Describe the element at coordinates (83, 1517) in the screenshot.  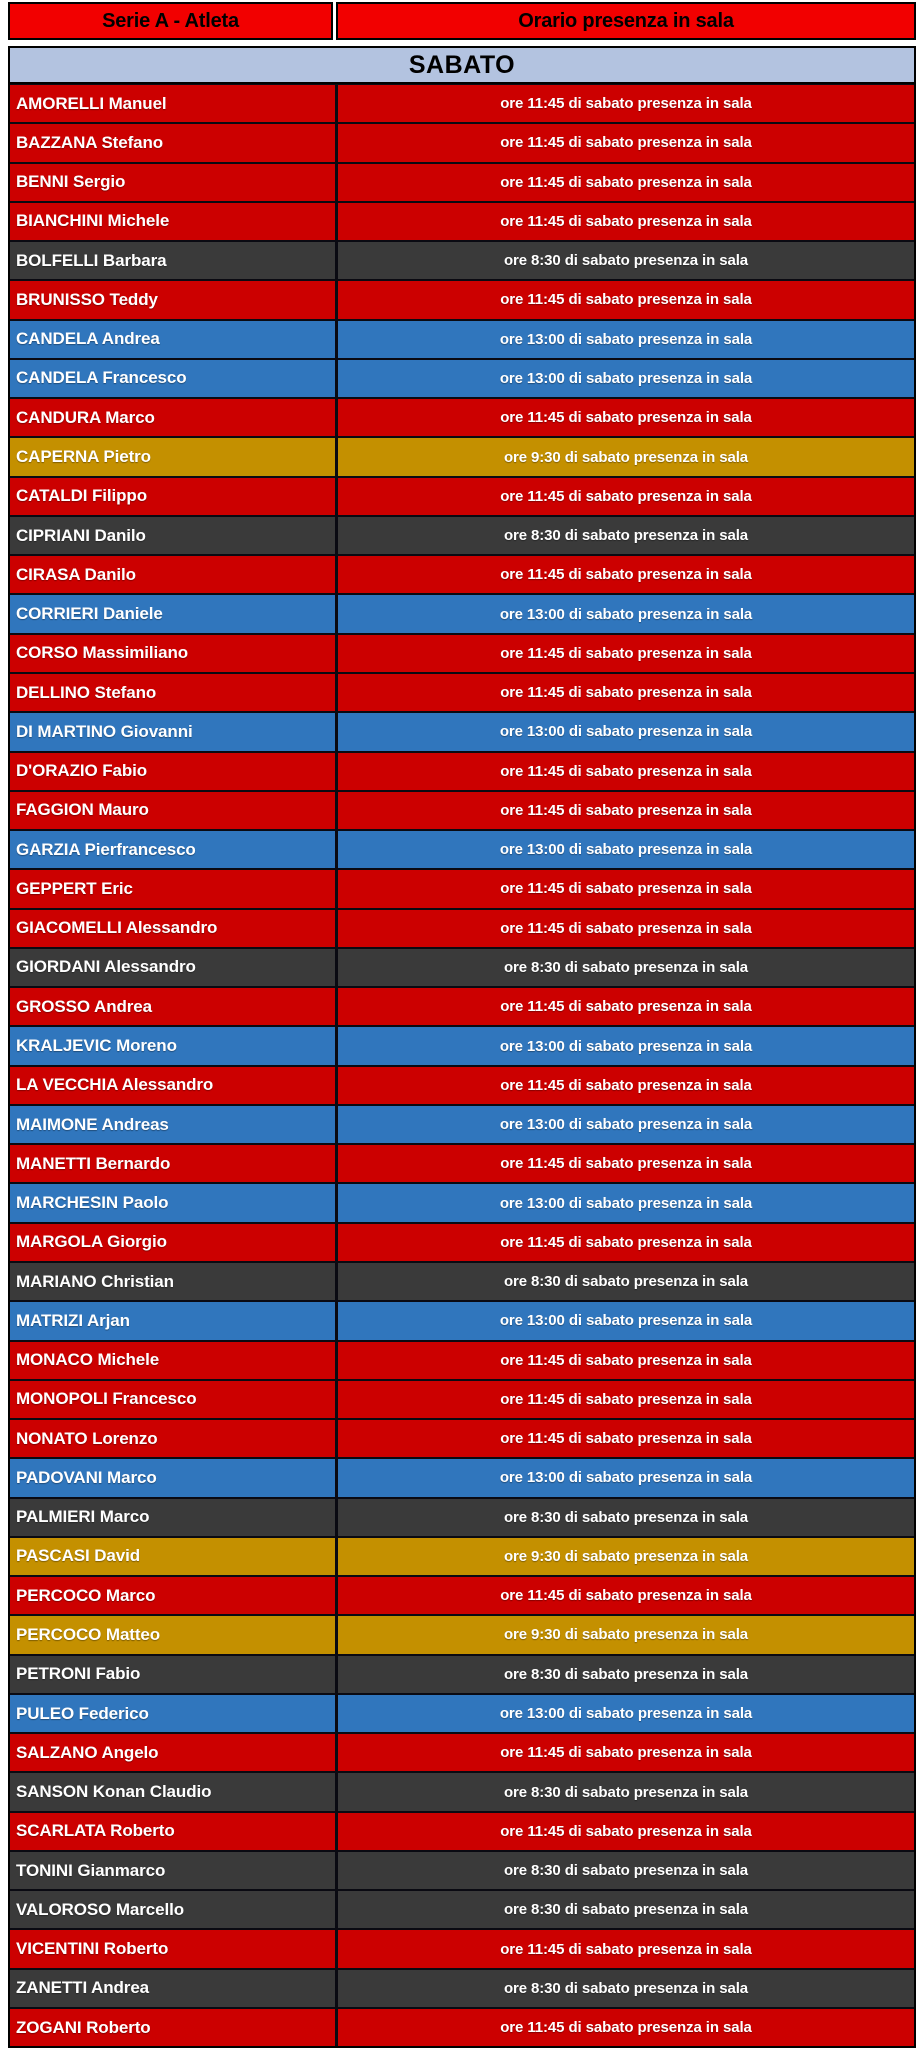
I see `athlete-name-cell: PALMIERI Marco` at that location.